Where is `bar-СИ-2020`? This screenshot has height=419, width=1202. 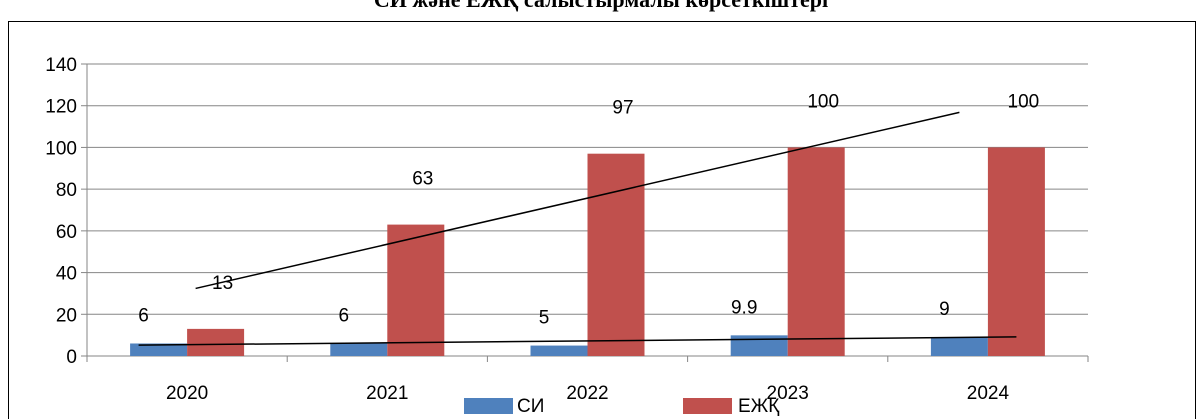 bar-СИ-2020 is located at coordinates (159, 349).